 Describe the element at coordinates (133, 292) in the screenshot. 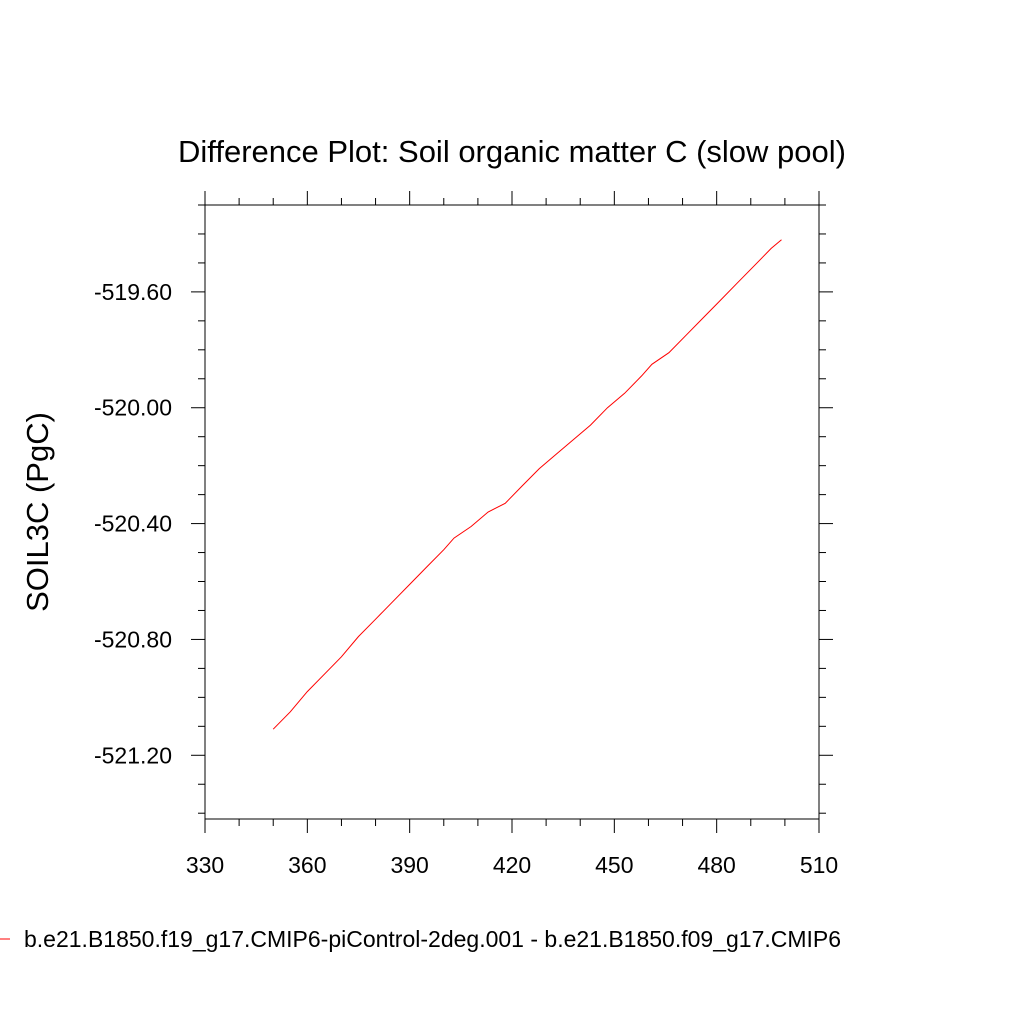

I see `y-tick-label: -519.60` at that location.